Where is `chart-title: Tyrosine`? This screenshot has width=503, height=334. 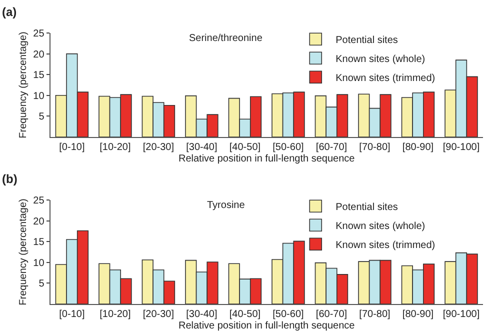
chart-title: Tyrosine is located at coordinates (226, 205).